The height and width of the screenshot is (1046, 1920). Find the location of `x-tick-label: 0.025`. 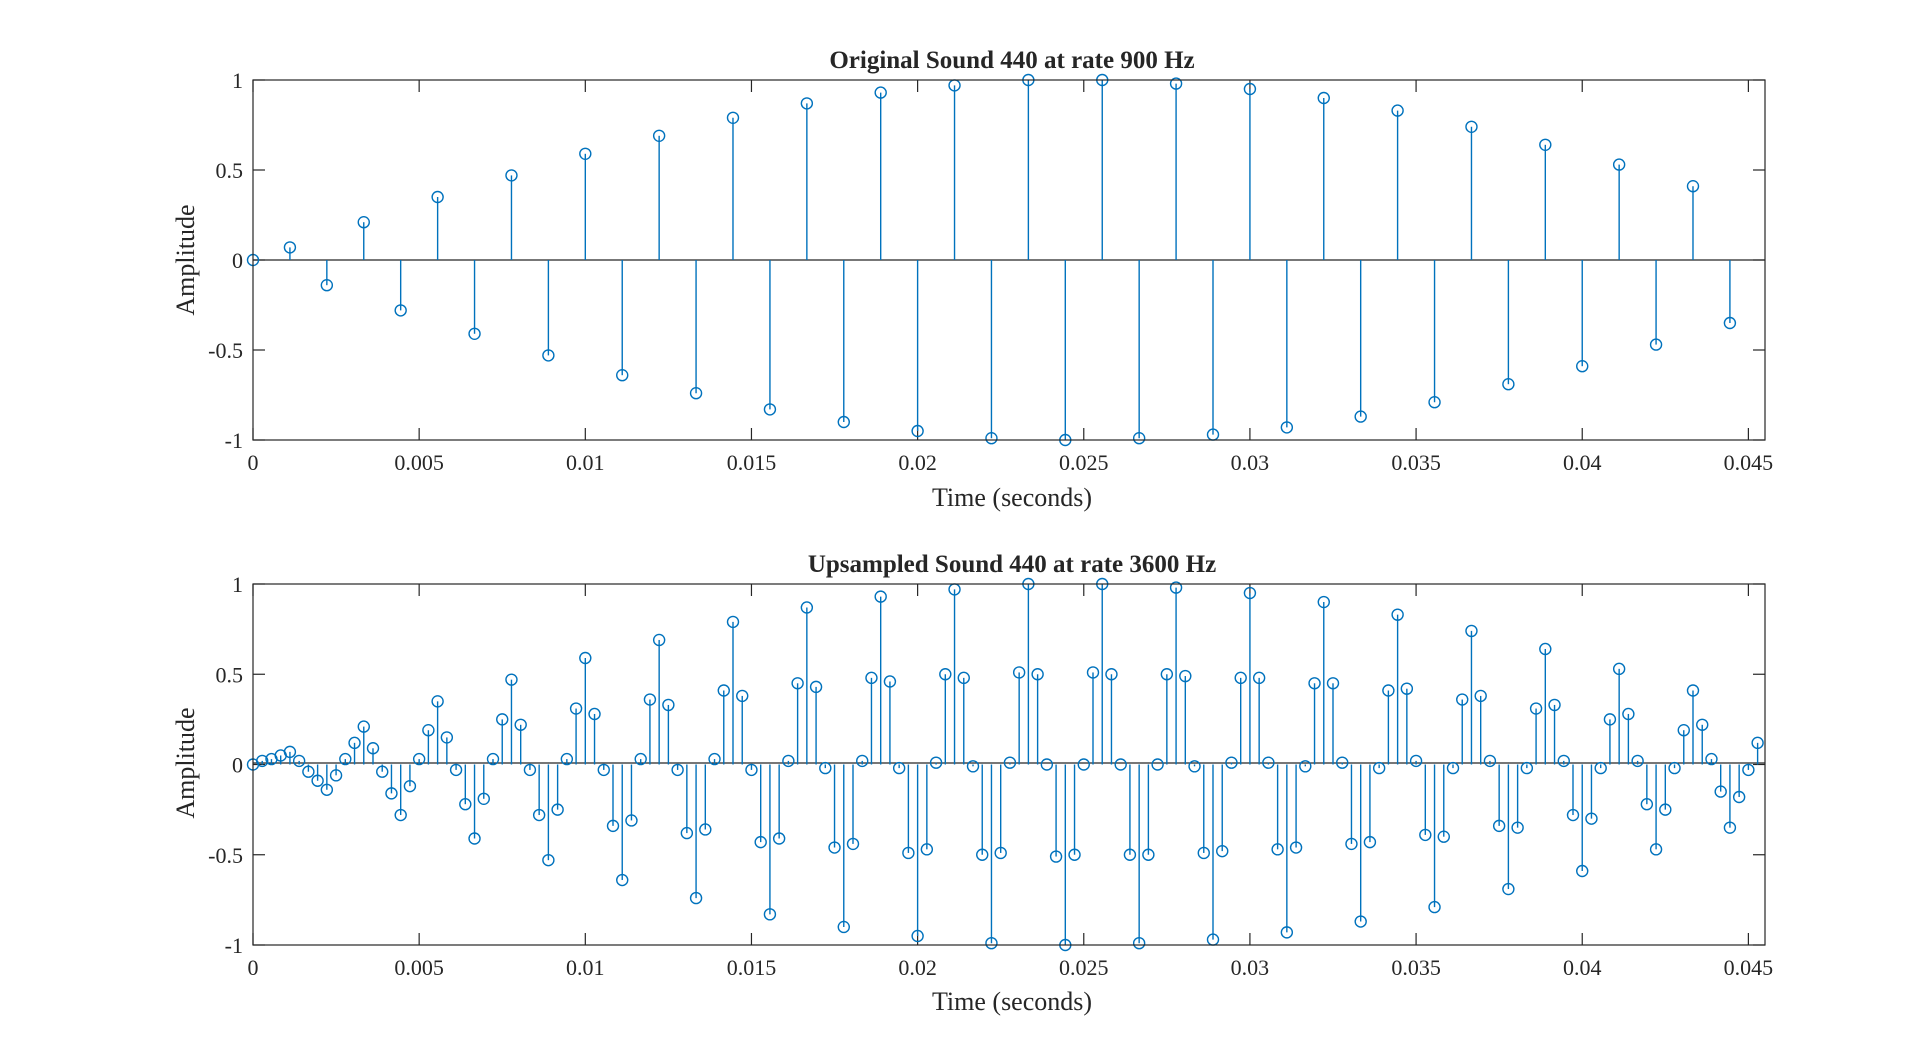

x-tick-label: 0.025 is located at coordinates (1084, 967).